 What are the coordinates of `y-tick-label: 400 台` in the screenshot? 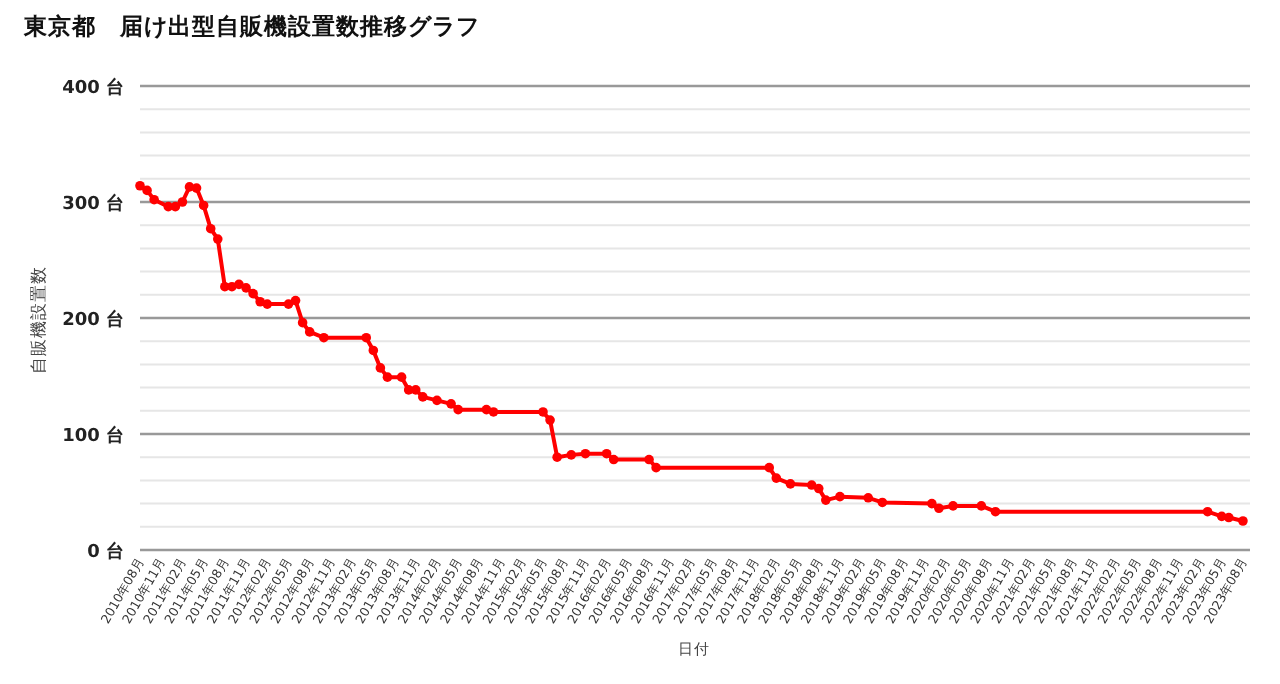 It's located at (93, 88).